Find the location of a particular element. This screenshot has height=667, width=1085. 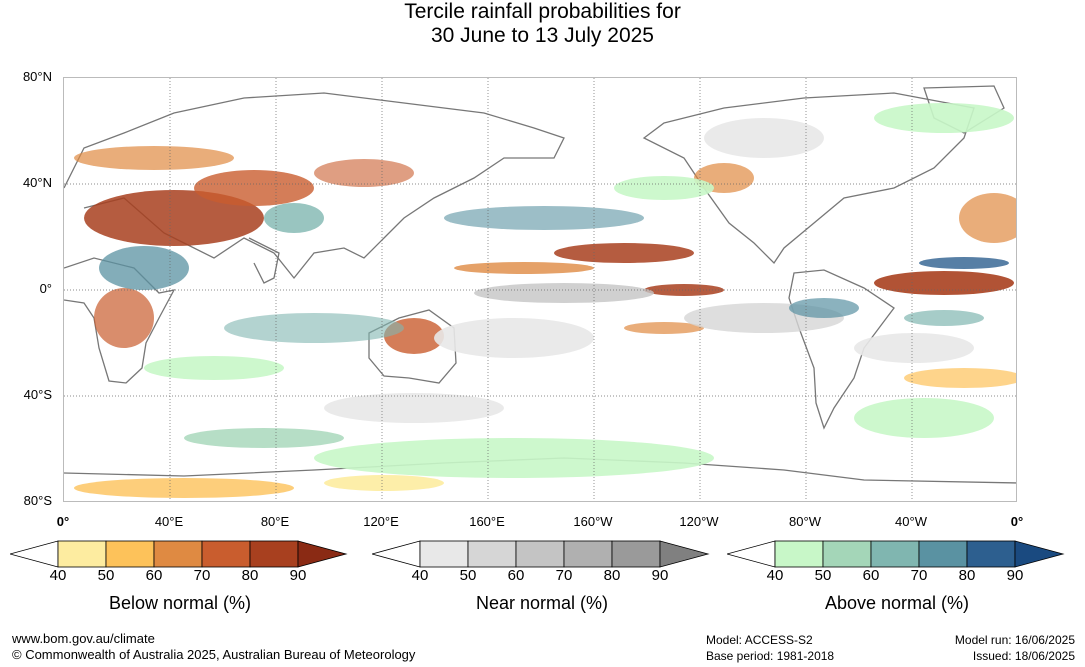

lat-label-equator: 0° is located at coordinates (45, 288).